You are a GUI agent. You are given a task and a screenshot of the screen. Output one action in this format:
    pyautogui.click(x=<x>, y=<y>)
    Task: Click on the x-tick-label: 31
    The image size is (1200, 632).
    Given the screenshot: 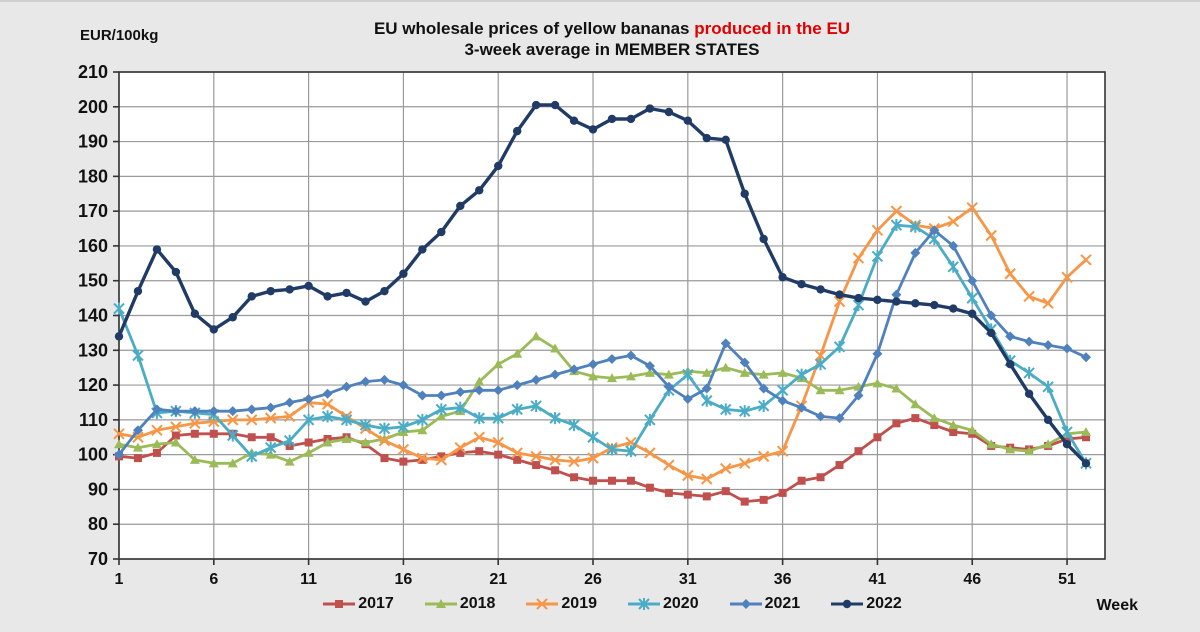 What is the action you would take?
    pyautogui.click(x=688, y=579)
    